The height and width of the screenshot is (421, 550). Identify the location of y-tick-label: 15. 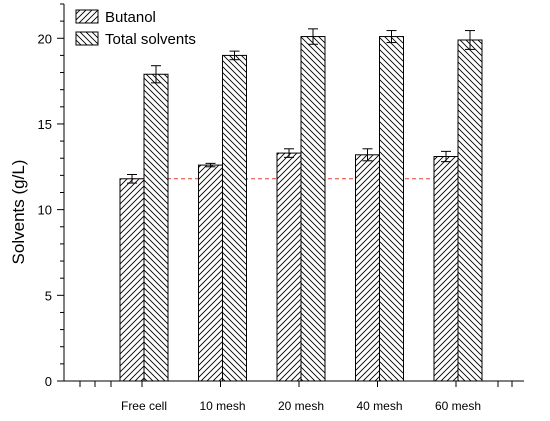
(45, 124).